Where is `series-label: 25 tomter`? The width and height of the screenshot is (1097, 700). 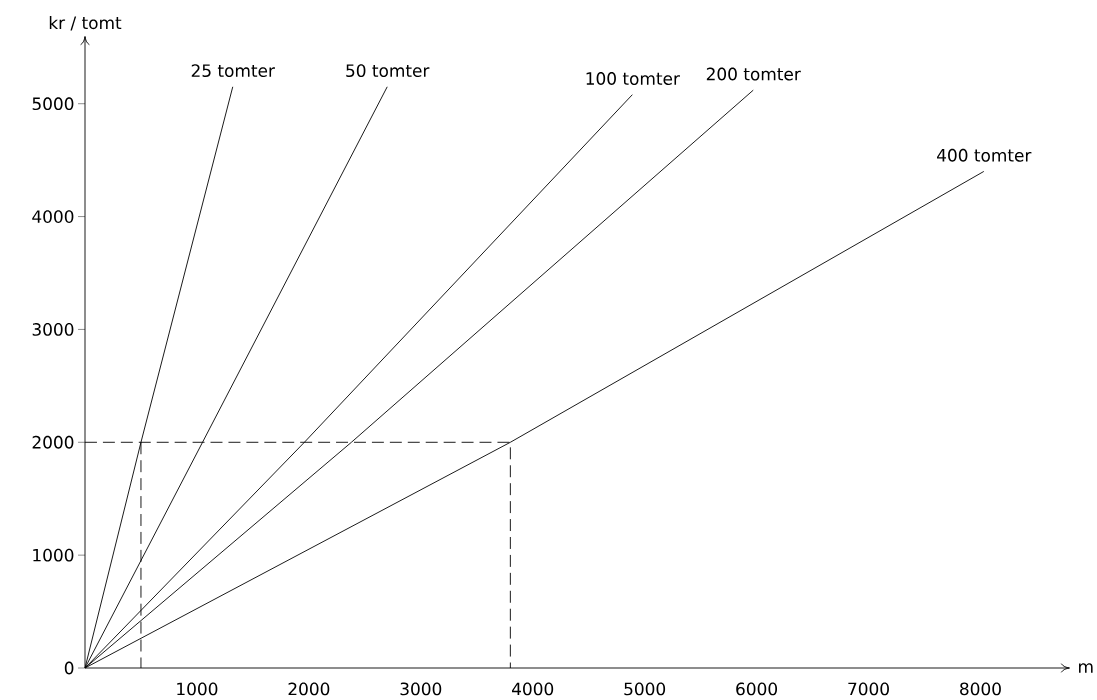 series-label: 25 tomter is located at coordinates (233, 71).